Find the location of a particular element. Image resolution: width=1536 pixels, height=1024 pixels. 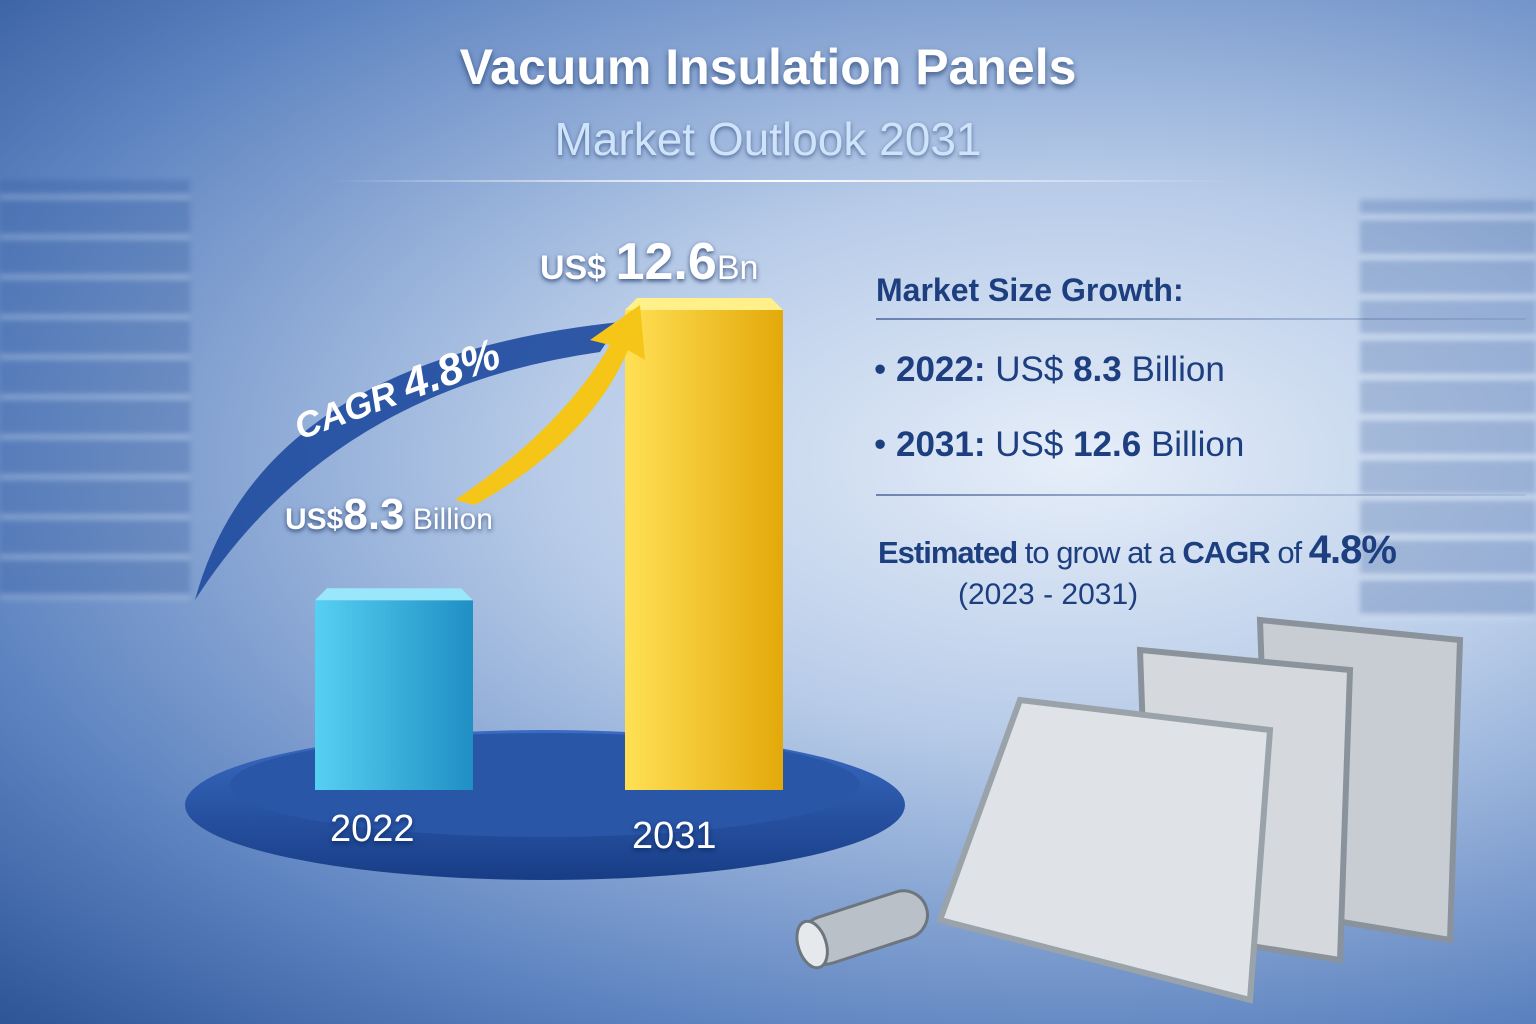

bar-2022 is located at coordinates (394, 695).